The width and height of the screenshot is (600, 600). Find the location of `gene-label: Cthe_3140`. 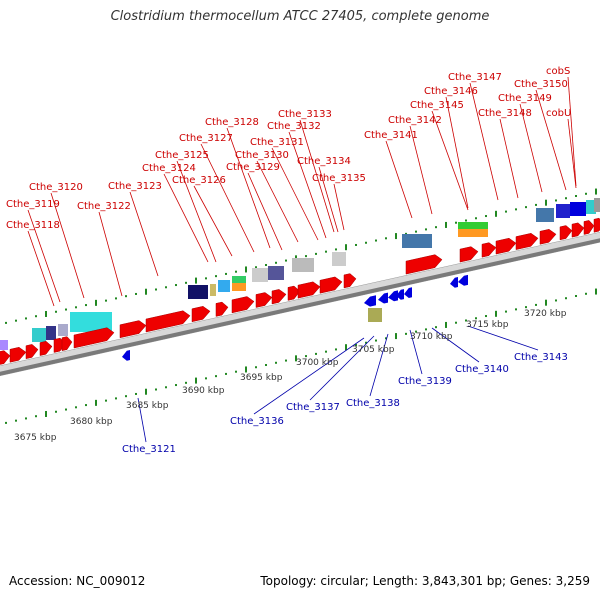

gene-label: Cthe_3140 is located at coordinates (482, 369).